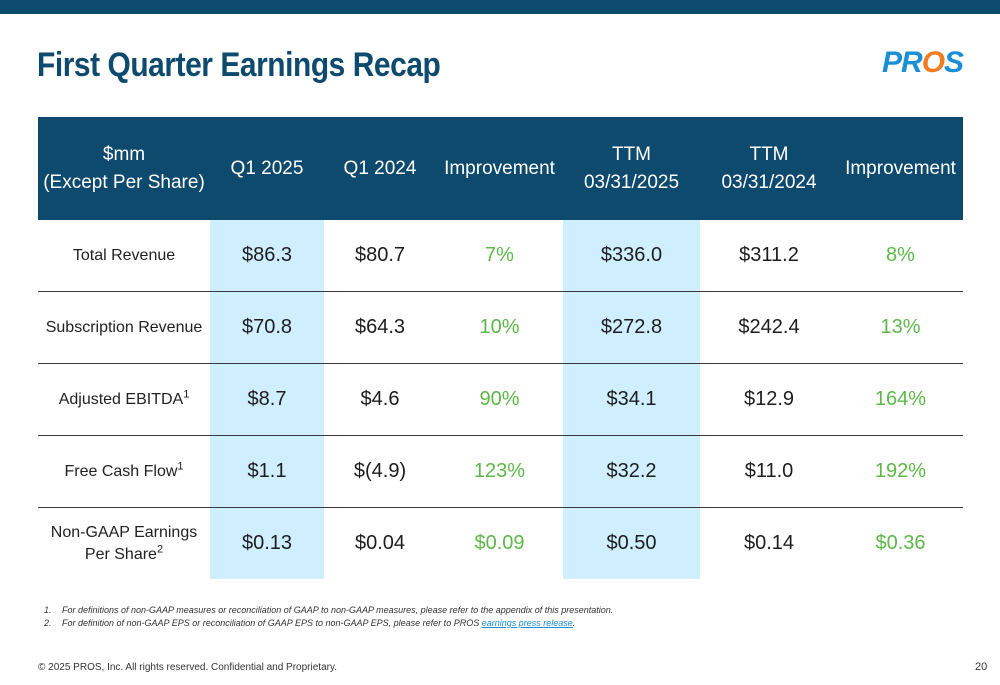  I want to click on footnote-number: 1., so click(48, 610).